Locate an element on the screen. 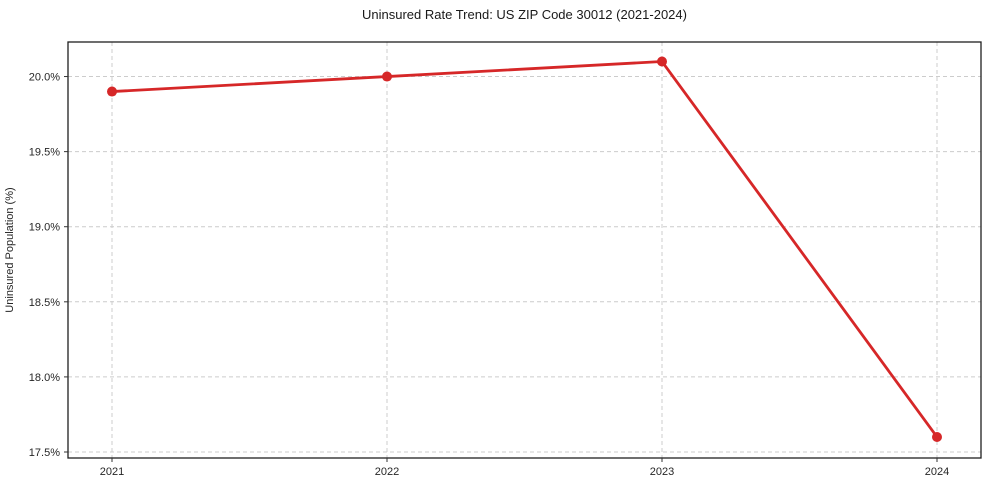 The width and height of the screenshot is (989, 490). y-tick-label: 17.5% is located at coordinates (44, 453).